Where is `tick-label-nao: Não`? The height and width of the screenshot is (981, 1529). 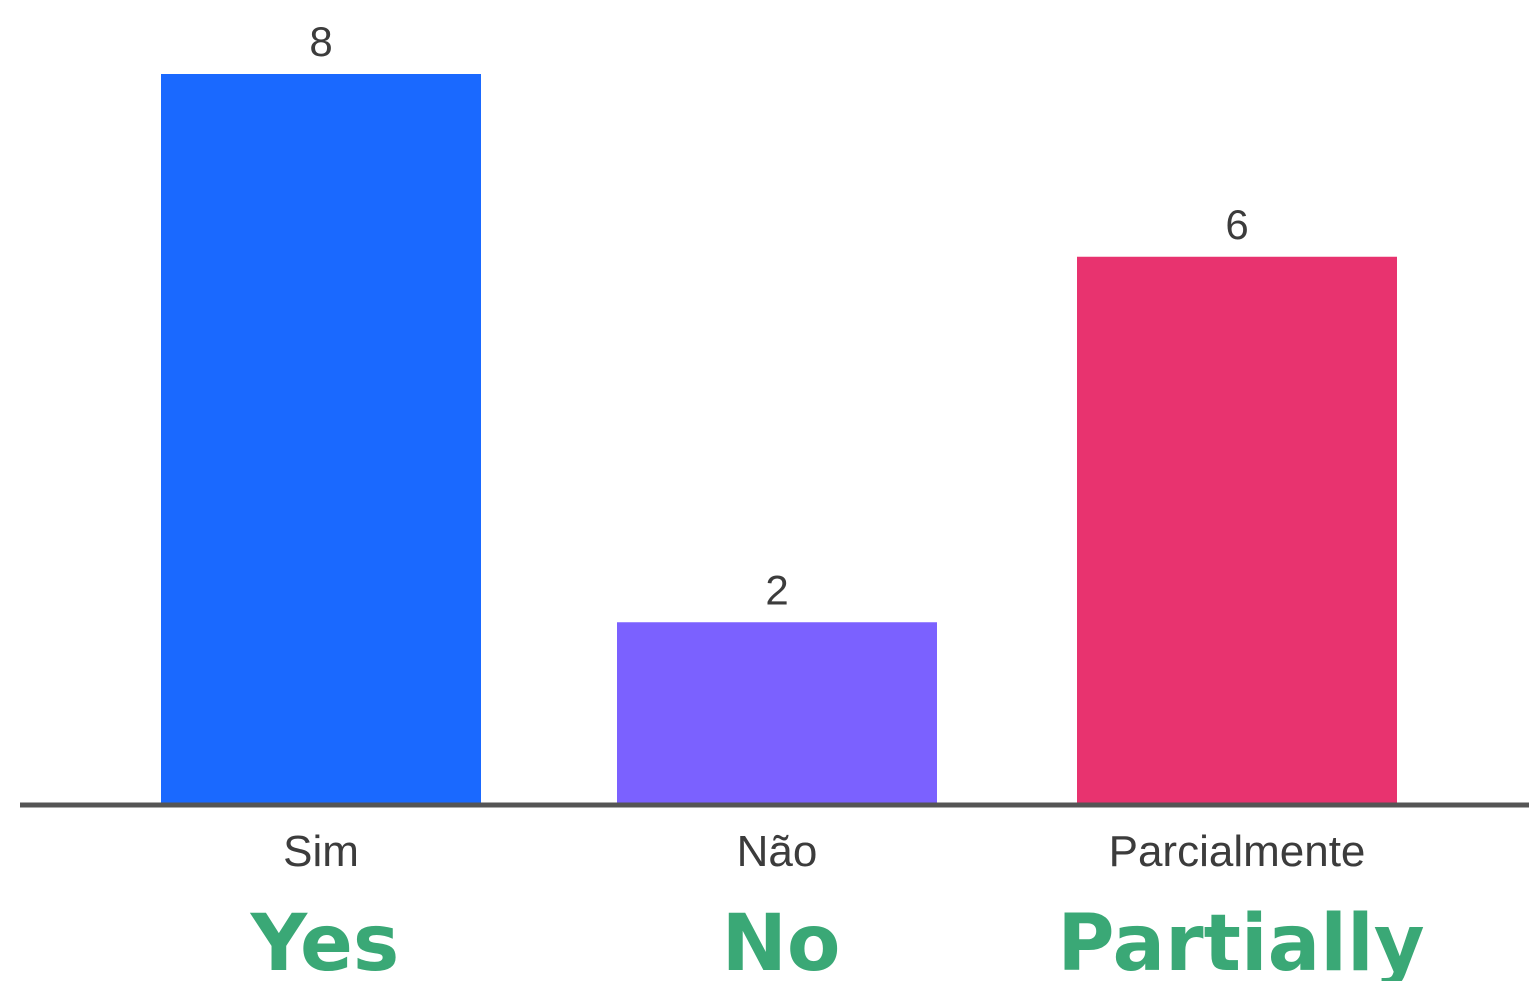 tick-label-nao: Não is located at coordinates (777, 851).